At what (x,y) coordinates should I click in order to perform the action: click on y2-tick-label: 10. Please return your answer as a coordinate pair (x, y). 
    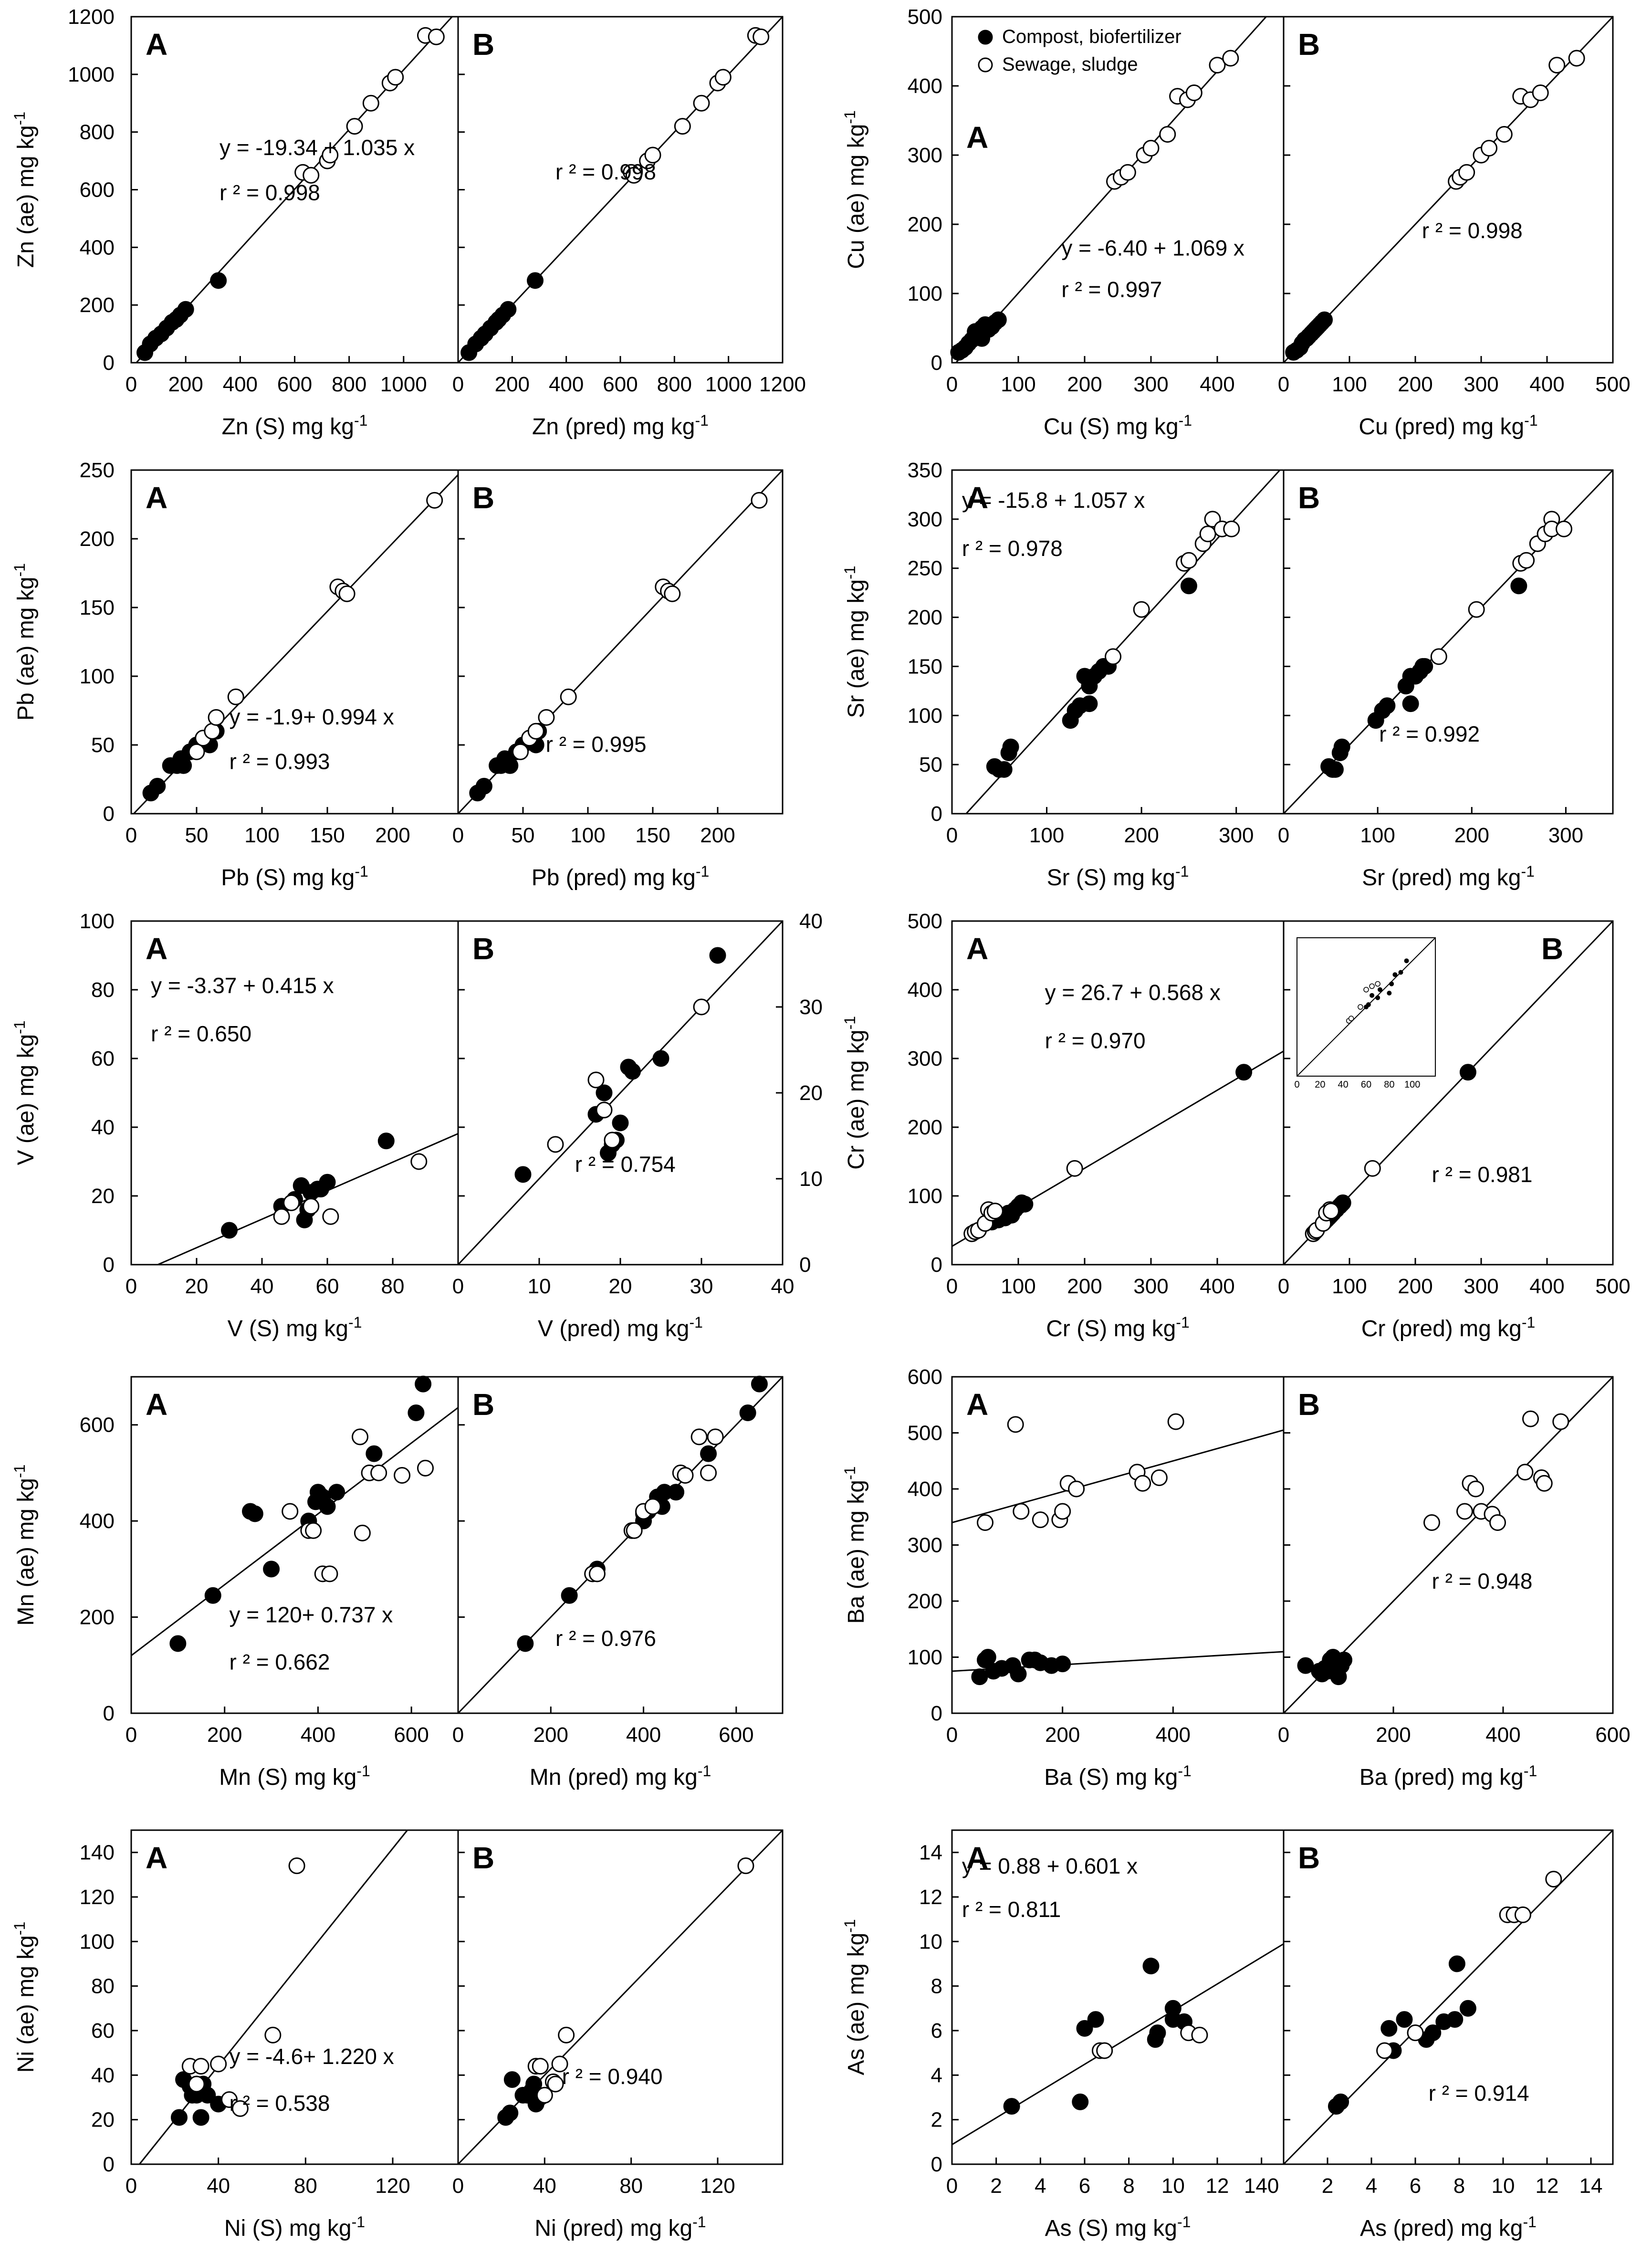
    Looking at the image, I should click on (811, 1179).